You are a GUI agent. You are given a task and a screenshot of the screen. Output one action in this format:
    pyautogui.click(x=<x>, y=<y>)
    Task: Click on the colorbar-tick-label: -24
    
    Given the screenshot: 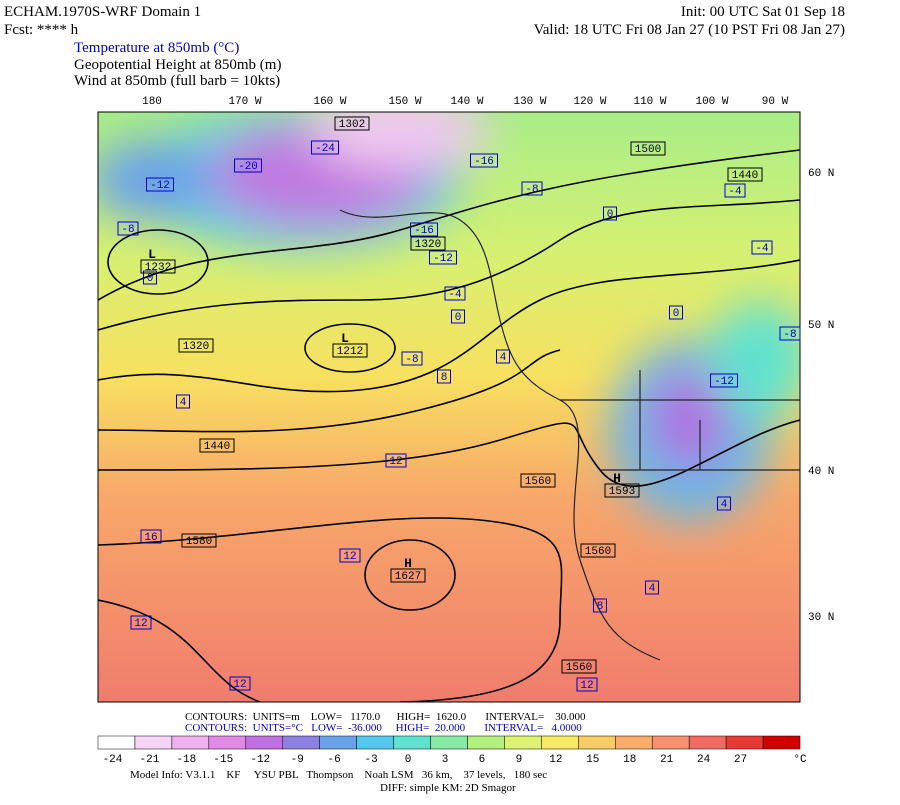 What is the action you would take?
    pyautogui.click(x=113, y=760)
    